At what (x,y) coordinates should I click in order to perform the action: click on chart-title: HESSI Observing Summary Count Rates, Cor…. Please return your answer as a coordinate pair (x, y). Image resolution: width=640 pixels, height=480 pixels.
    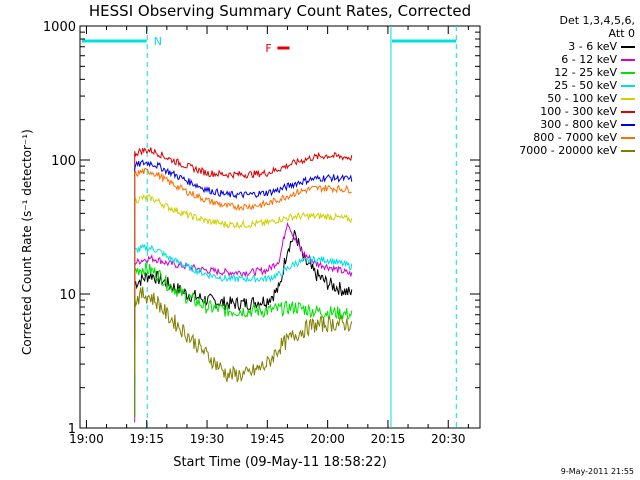
    Looking at the image, I should click on (280, 11).